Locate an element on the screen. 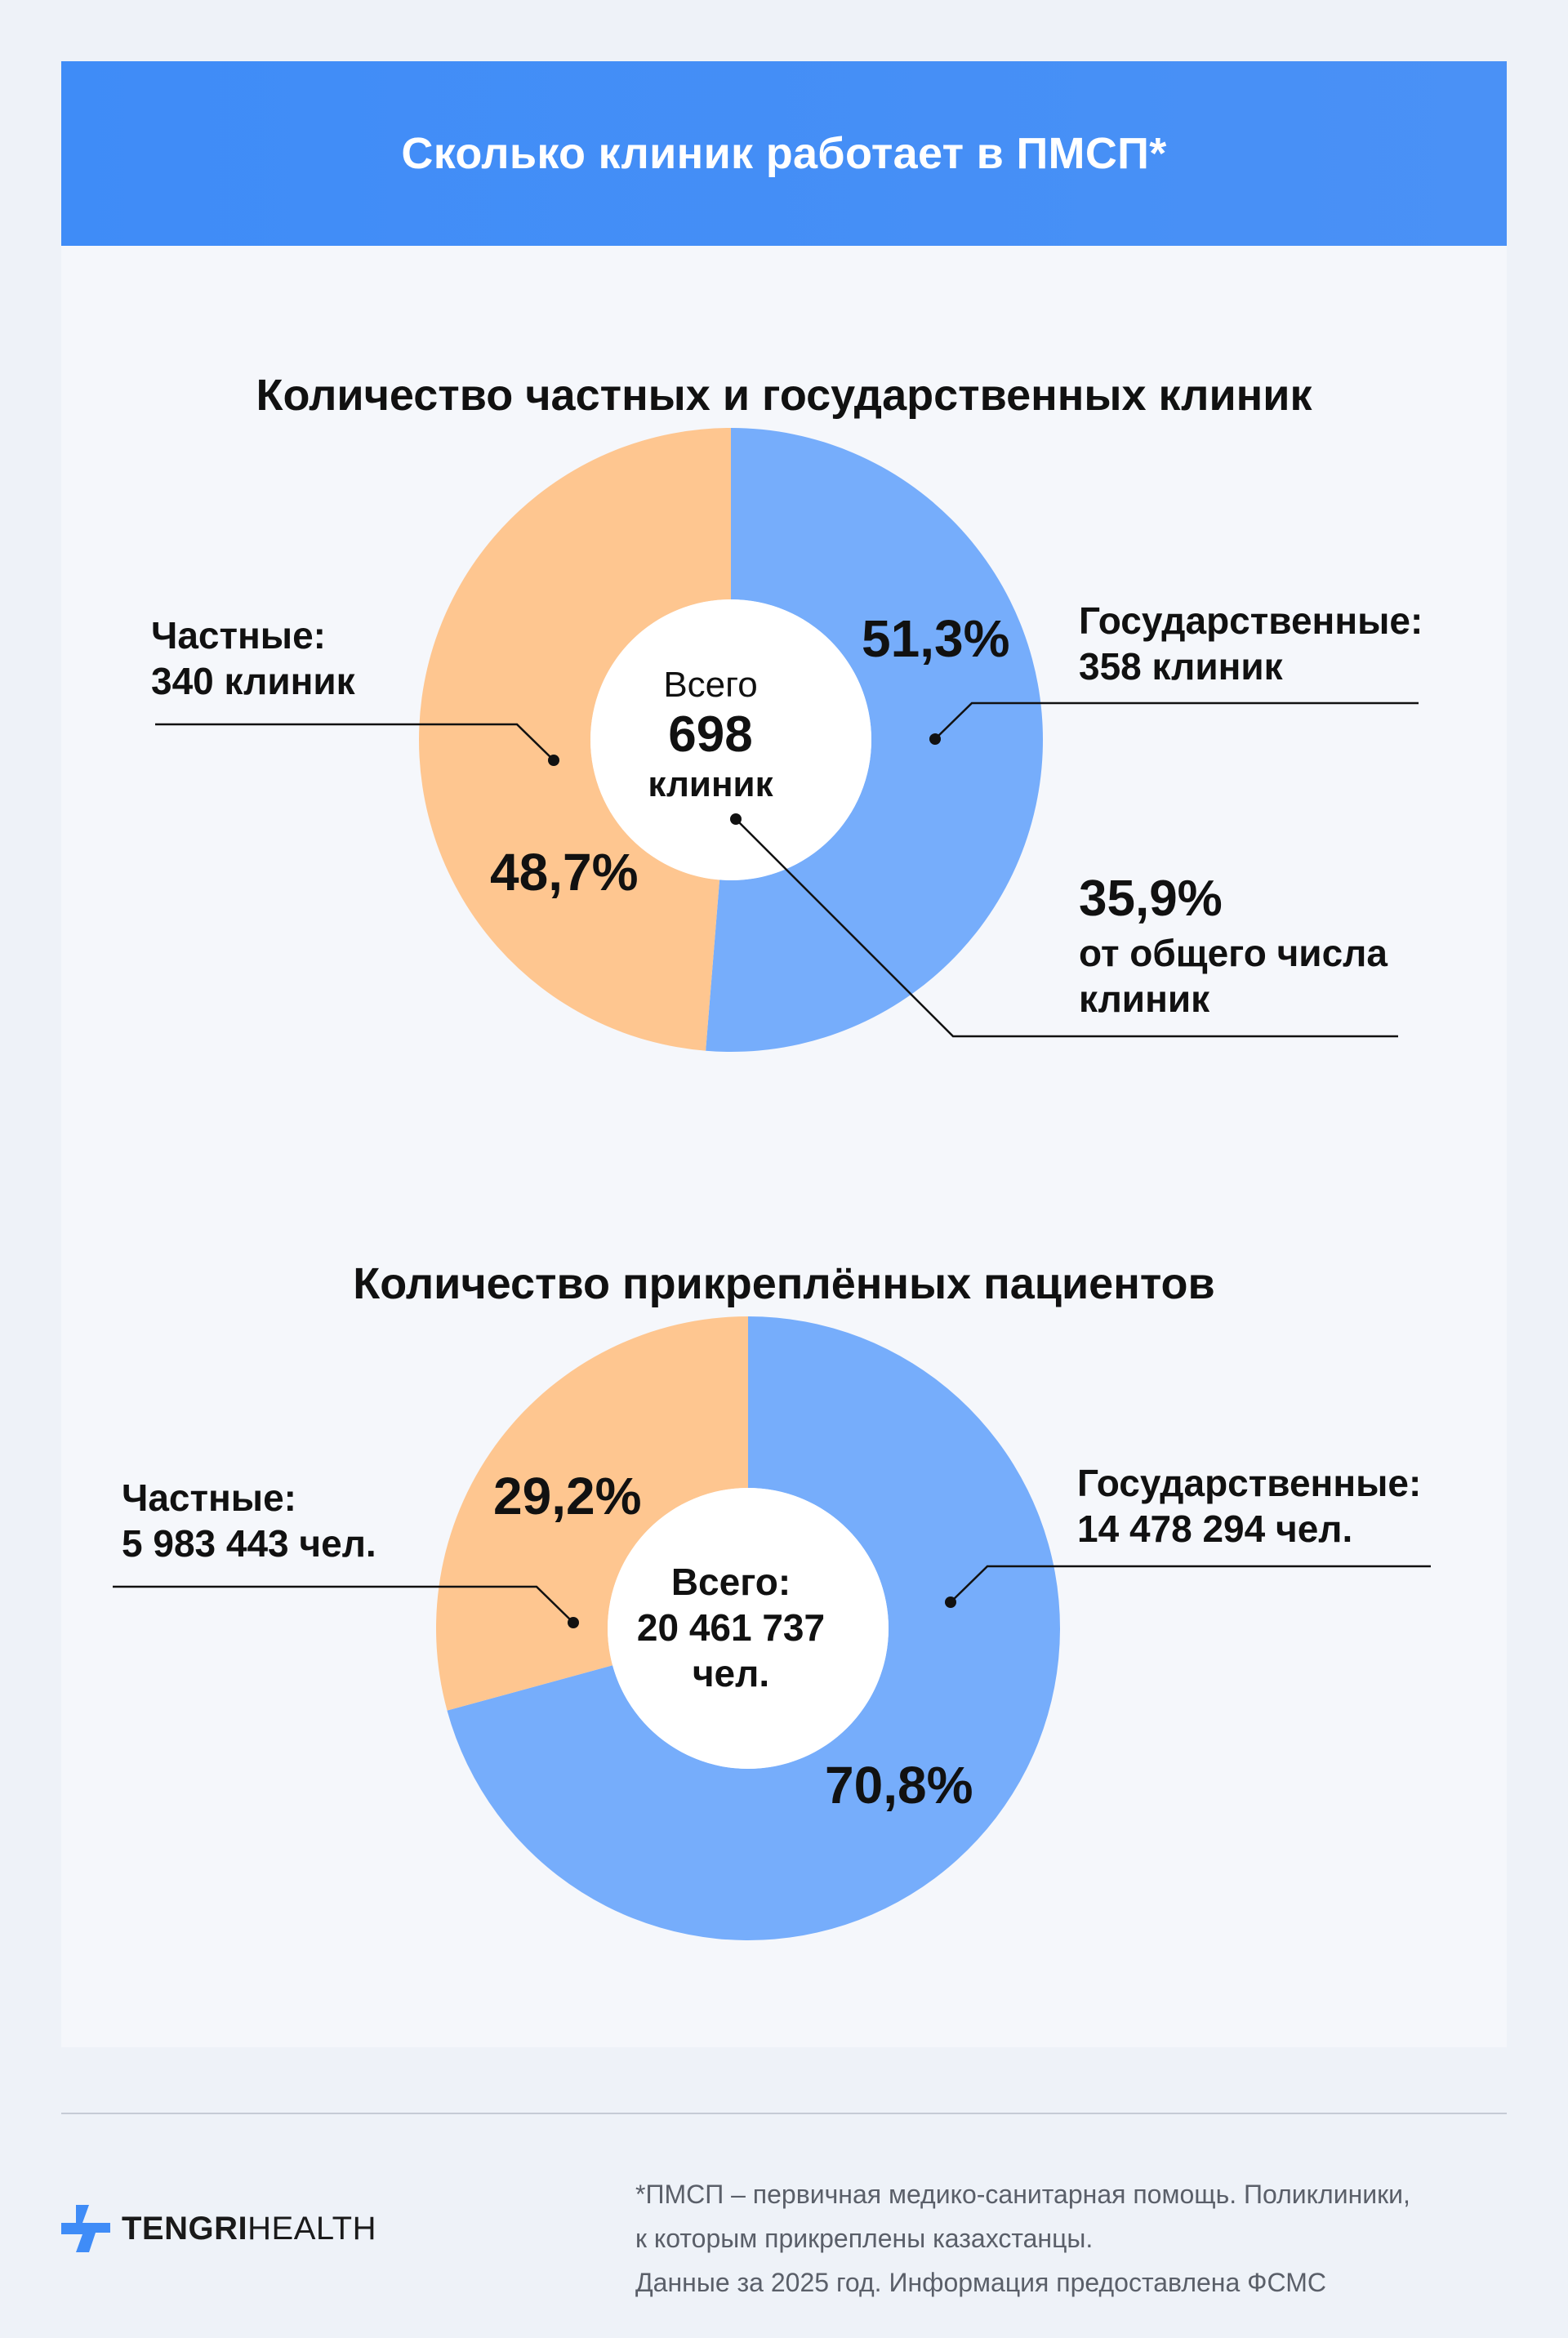 The height and width of the screenshot is (2338, 1568). chart2-gov-percent: 70,8% is located at coordinates (899, 1785).